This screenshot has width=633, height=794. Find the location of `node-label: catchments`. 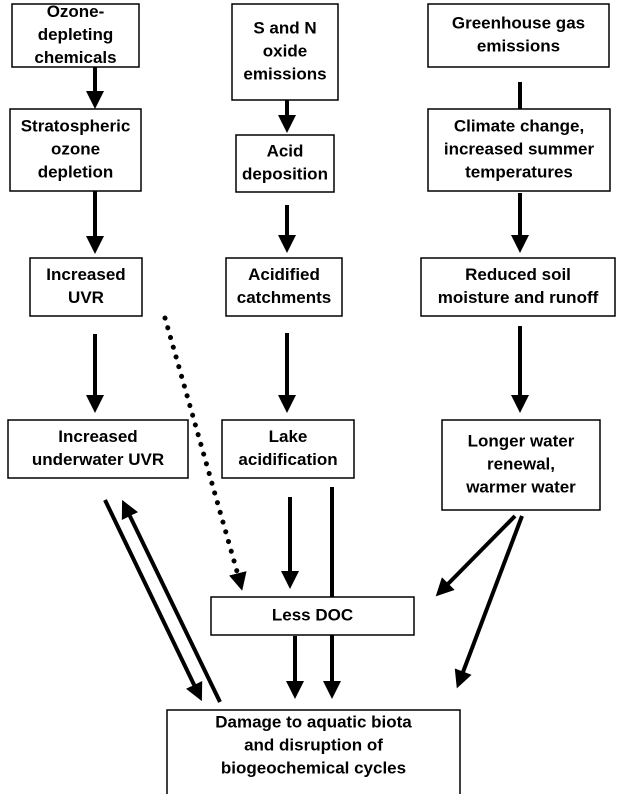

node-label: catchments is located at coordinates (284, 297).